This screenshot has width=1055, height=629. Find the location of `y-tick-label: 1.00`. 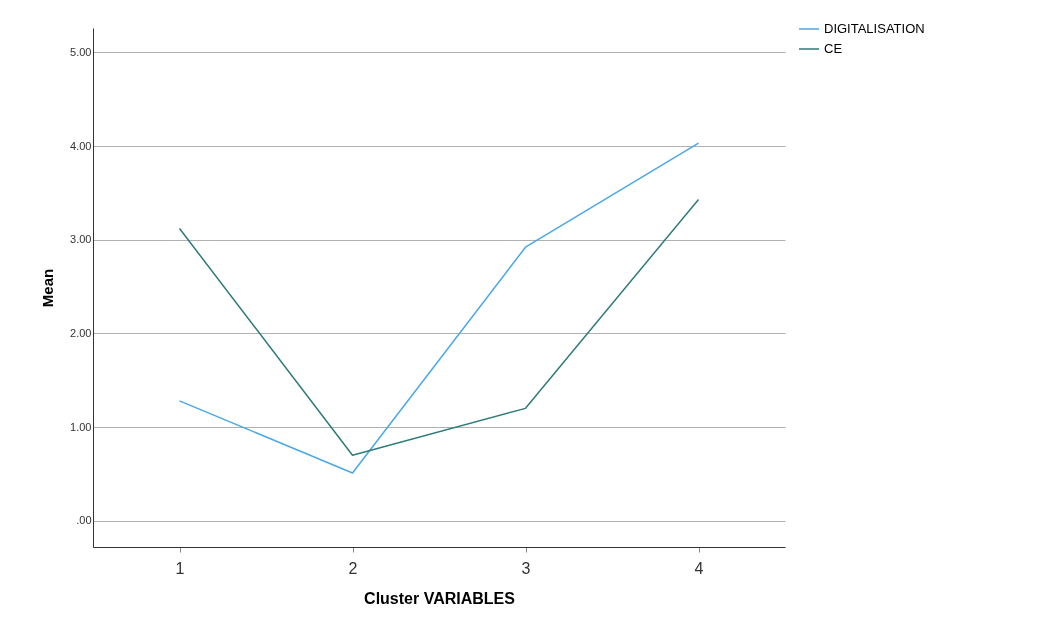

y-tick-label: 1.00 is located at coordinates (81, 426).